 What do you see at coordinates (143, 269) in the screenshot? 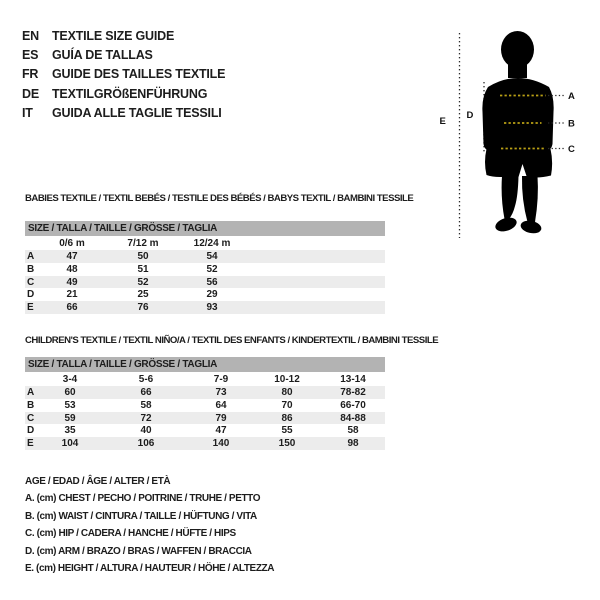
I see `table-cell: 51` at bounding box center [143, 269].